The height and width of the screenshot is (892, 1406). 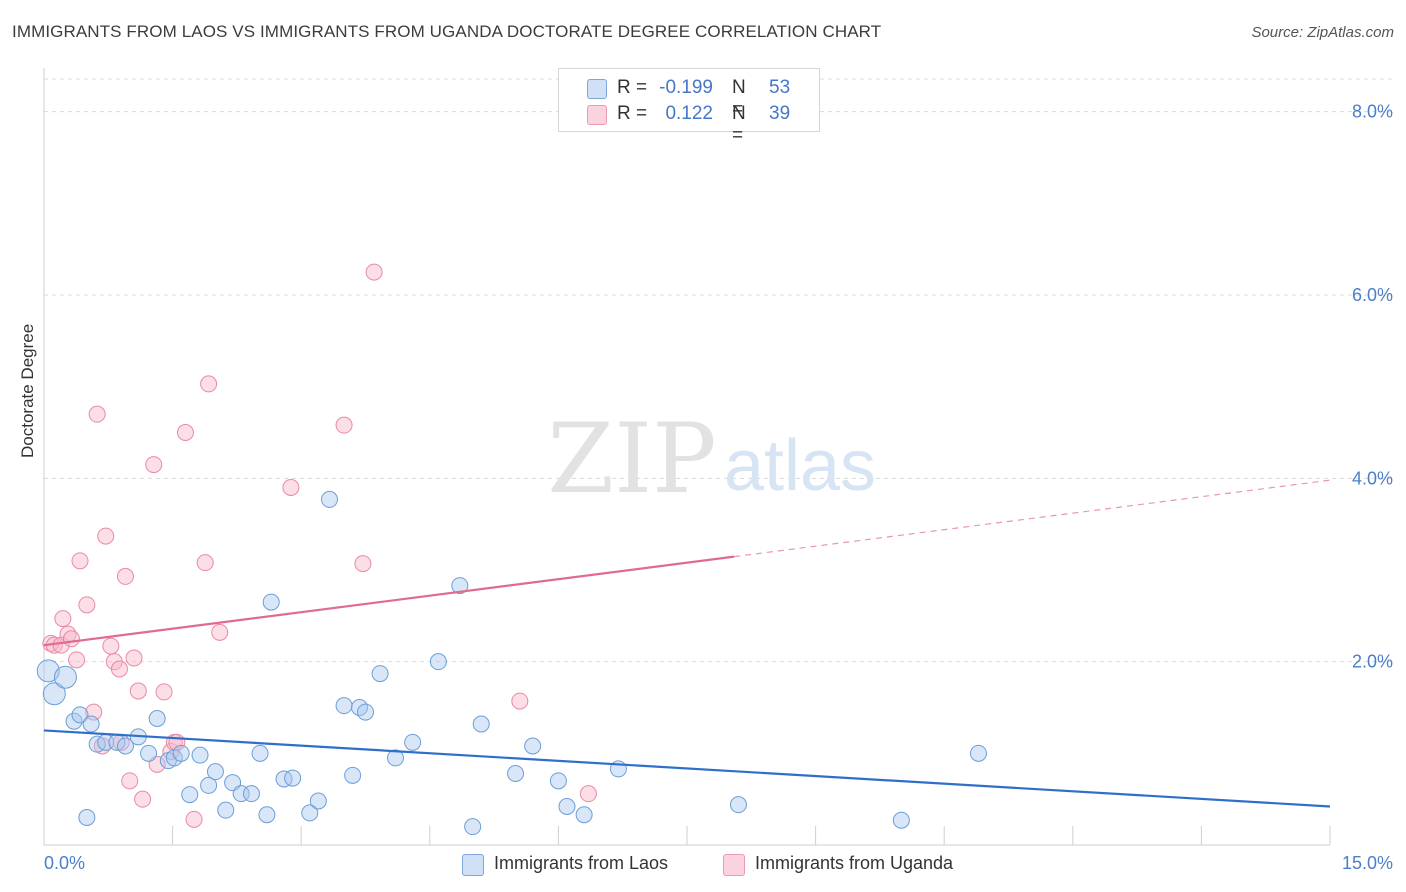 What do you see at coordinates (64, 863) in the screenshot?
I see `x-tick-label: 0.0%` at bounding box center [64, 863].